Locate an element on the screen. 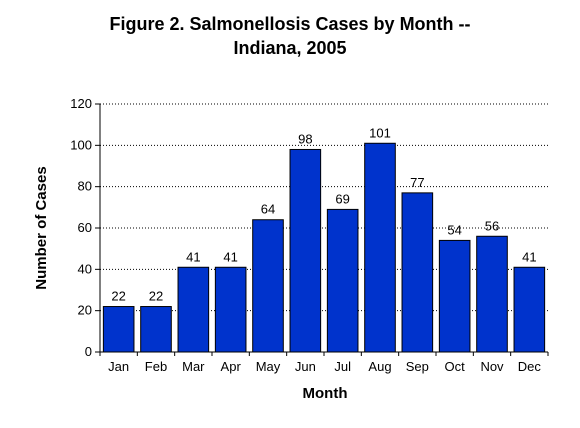 This screenshot has height=428, width=580. y-tick-label: 80 is located at coordinates (85, 186).